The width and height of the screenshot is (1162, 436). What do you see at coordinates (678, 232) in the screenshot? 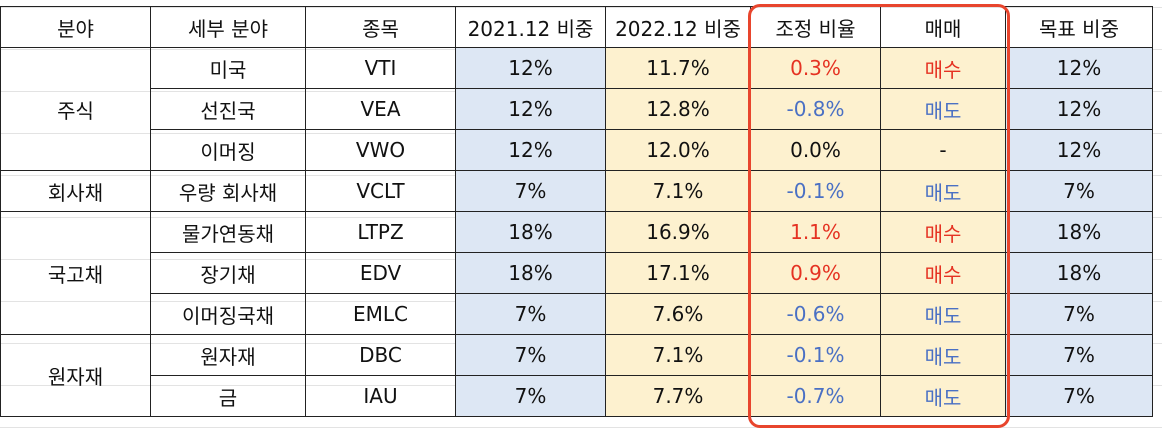
I see `weight-2022-cell: 16.9%` at bounding box center [678, 232].